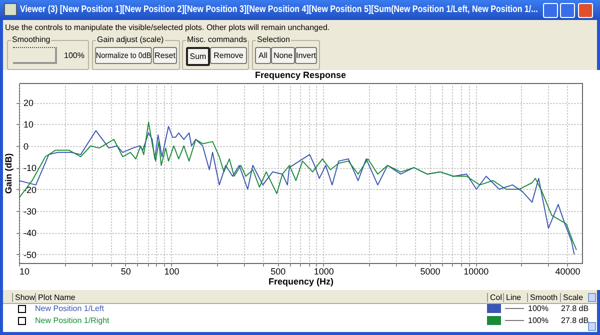 The image size is (600, 335). I want to click on text: None, so click(283, 55).